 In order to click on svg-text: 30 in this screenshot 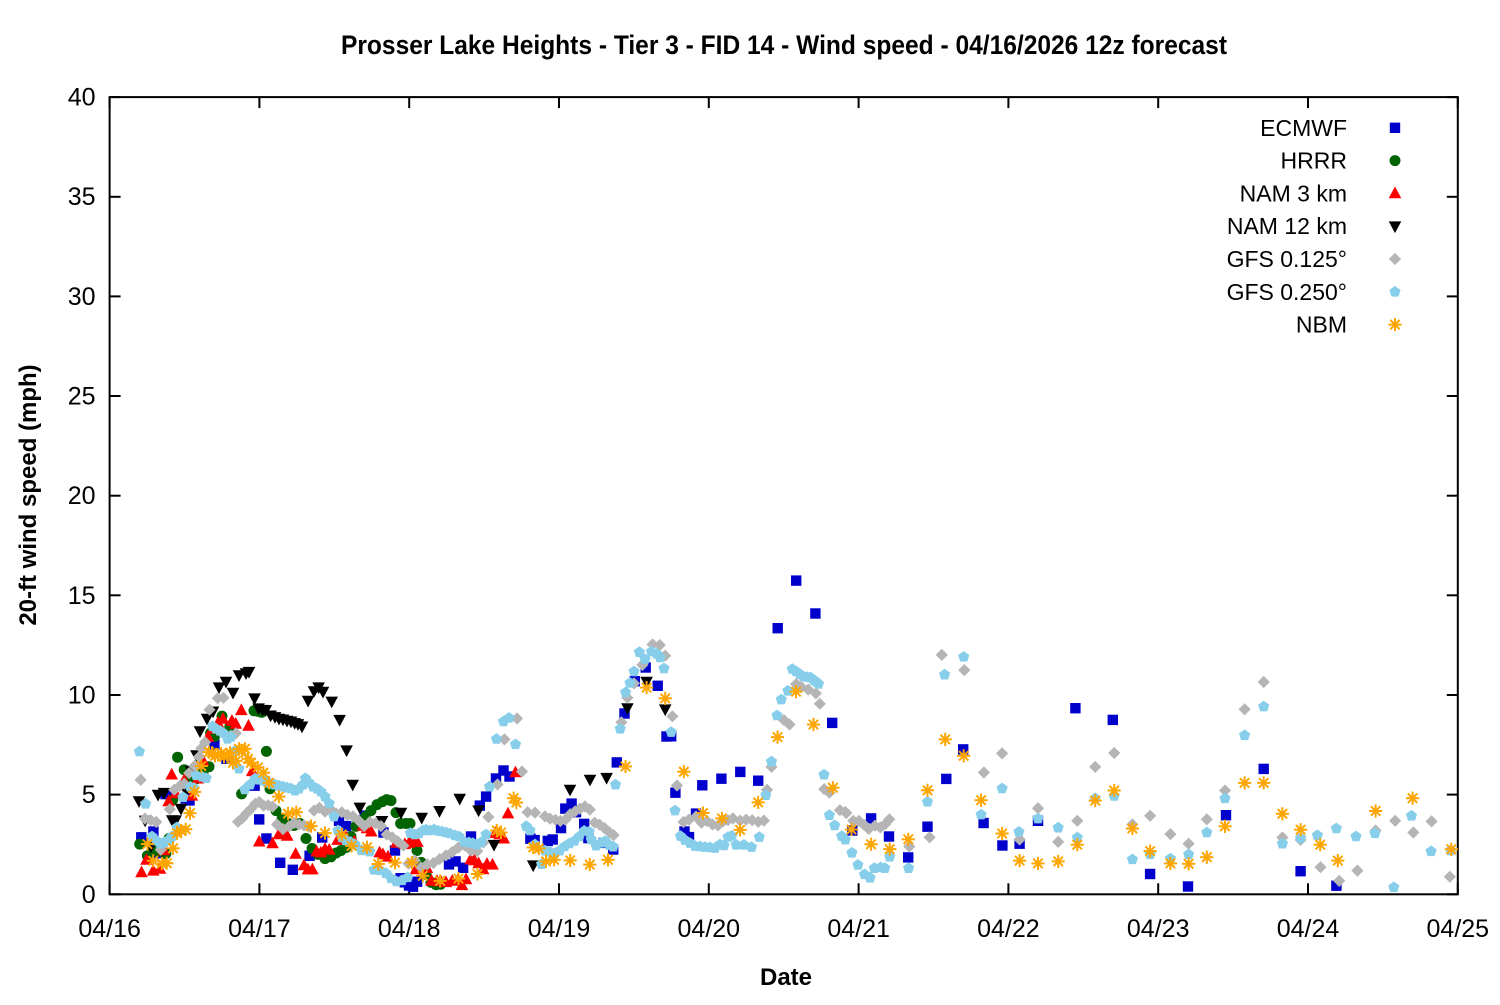, I will do `click(82, 297)`.